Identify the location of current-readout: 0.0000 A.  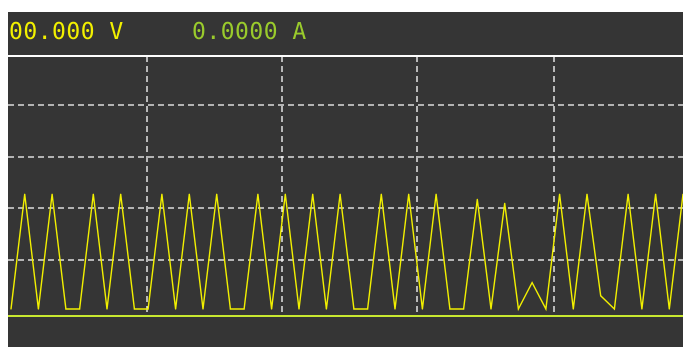
(249, 32).